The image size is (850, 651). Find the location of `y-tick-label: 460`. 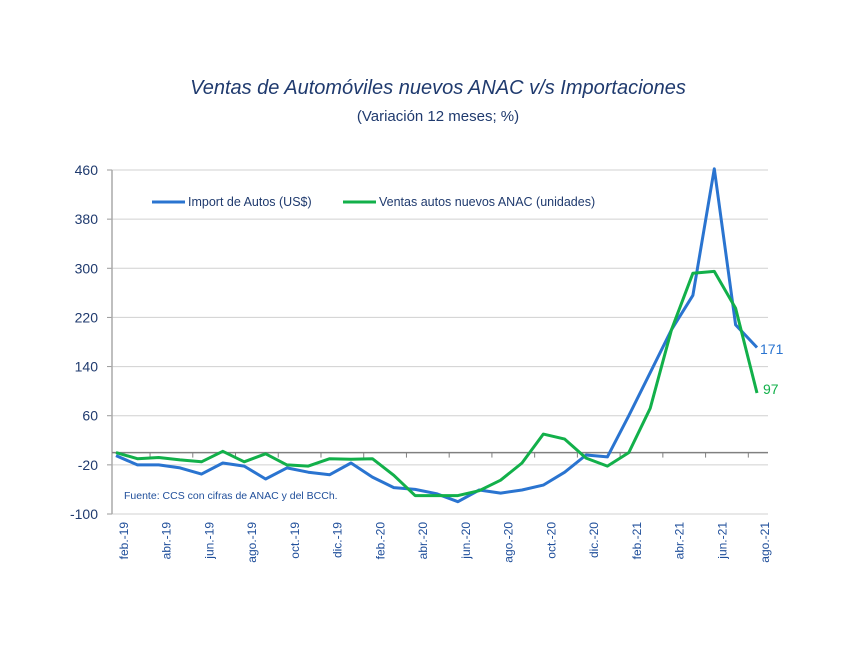

y-tick-label: 460 is located at coordinates (87, 170).